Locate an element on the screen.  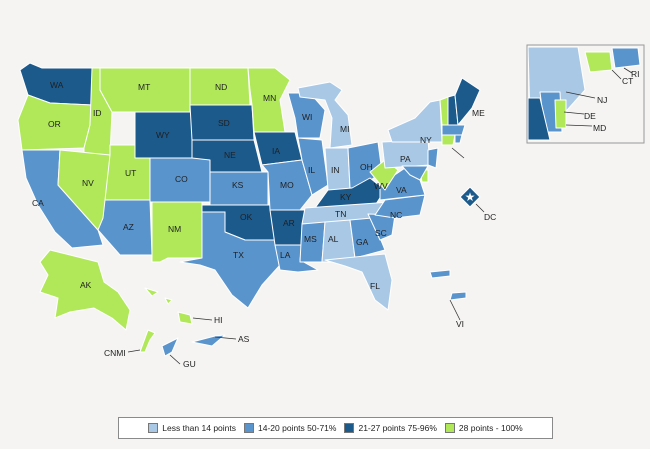
state-AS is located at coordinates (208, 340).